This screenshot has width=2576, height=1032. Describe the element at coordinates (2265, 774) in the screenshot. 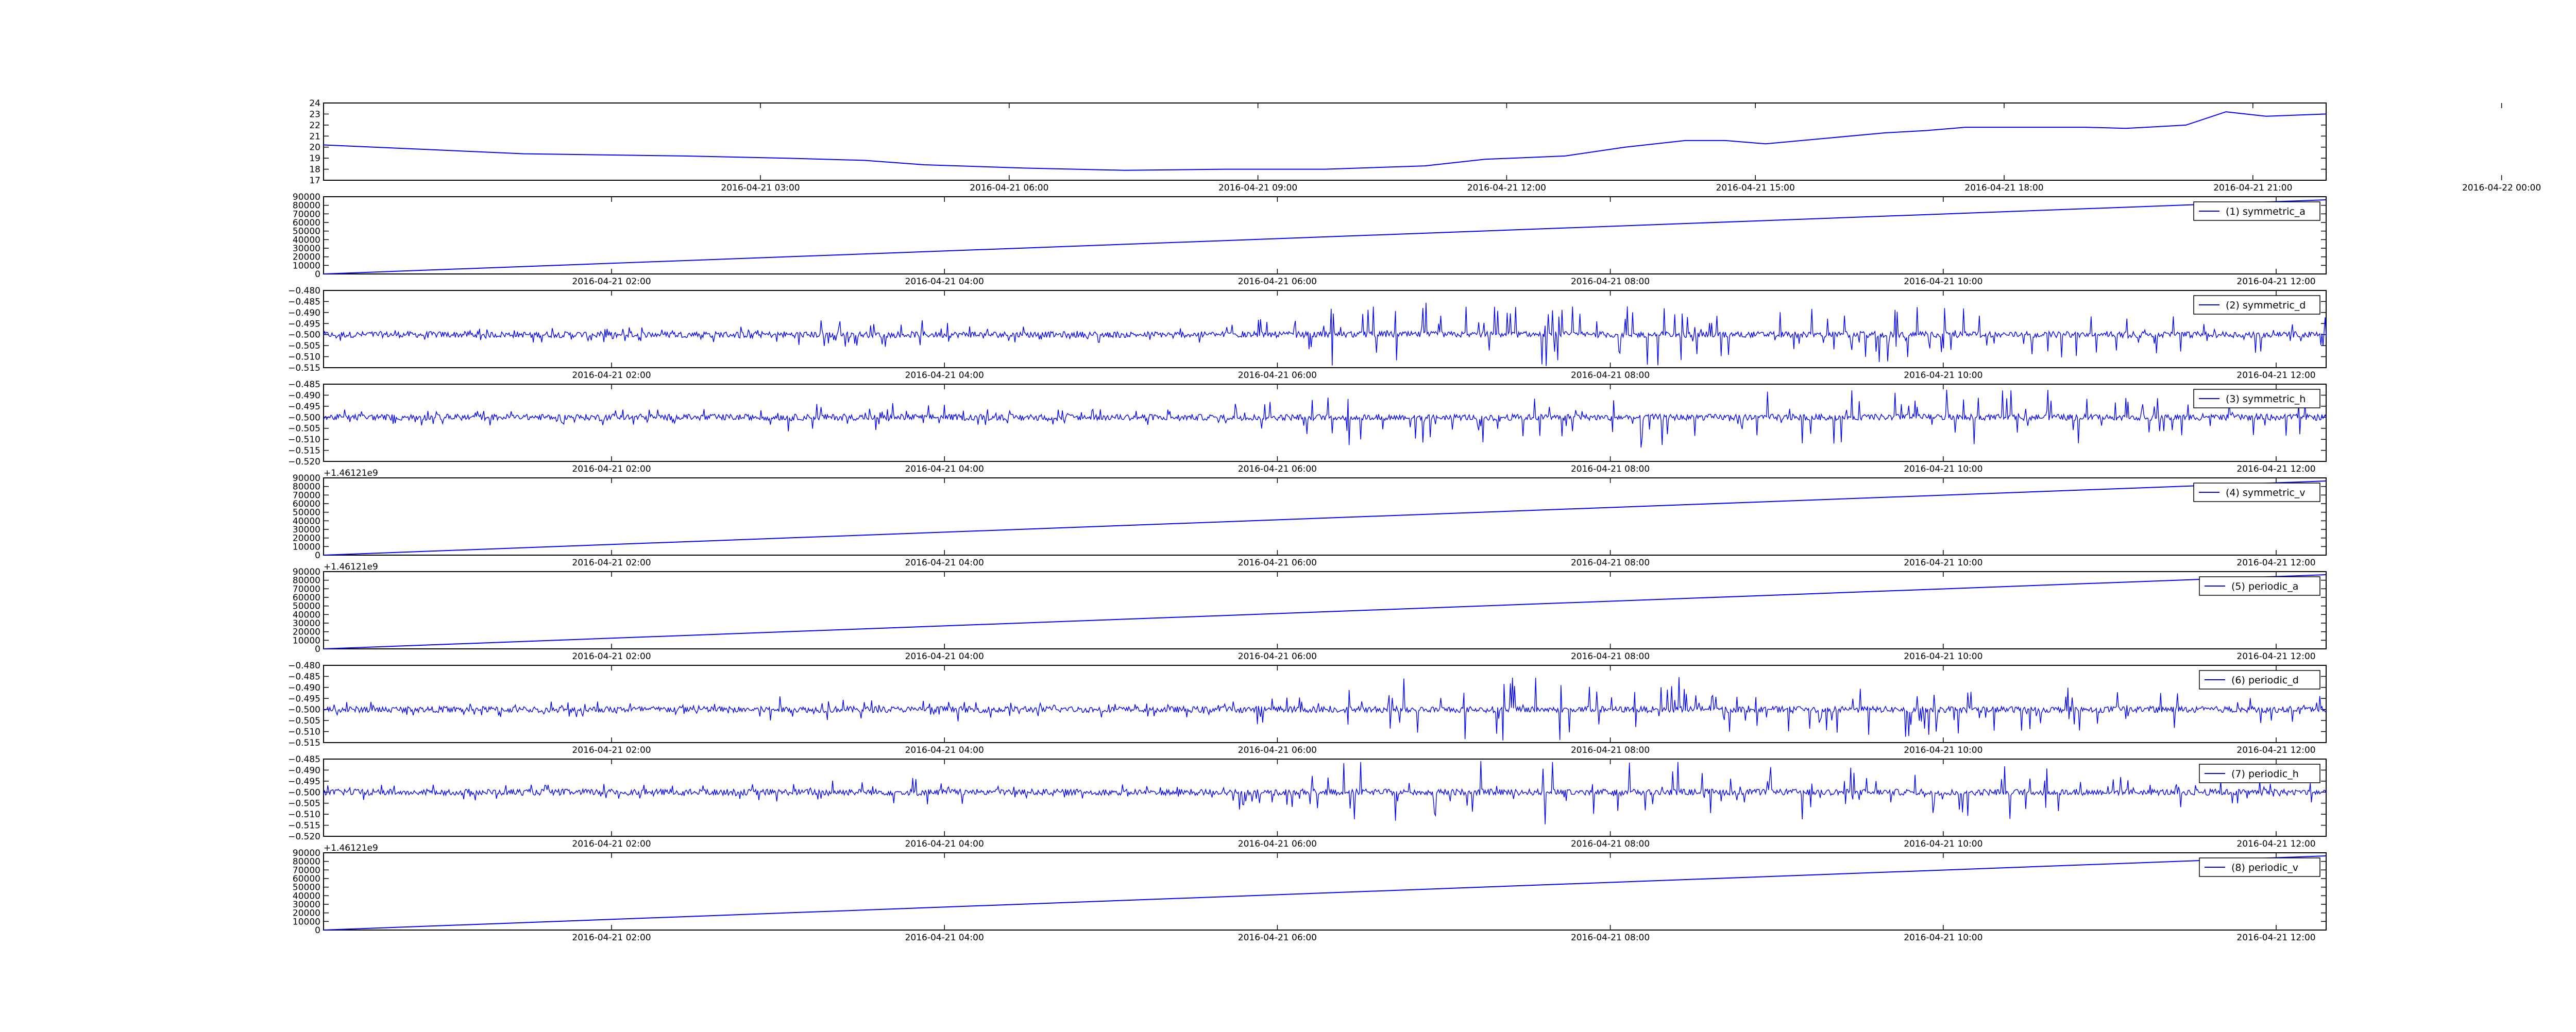

I see `legend-label: (7) periodic_h` at that location.